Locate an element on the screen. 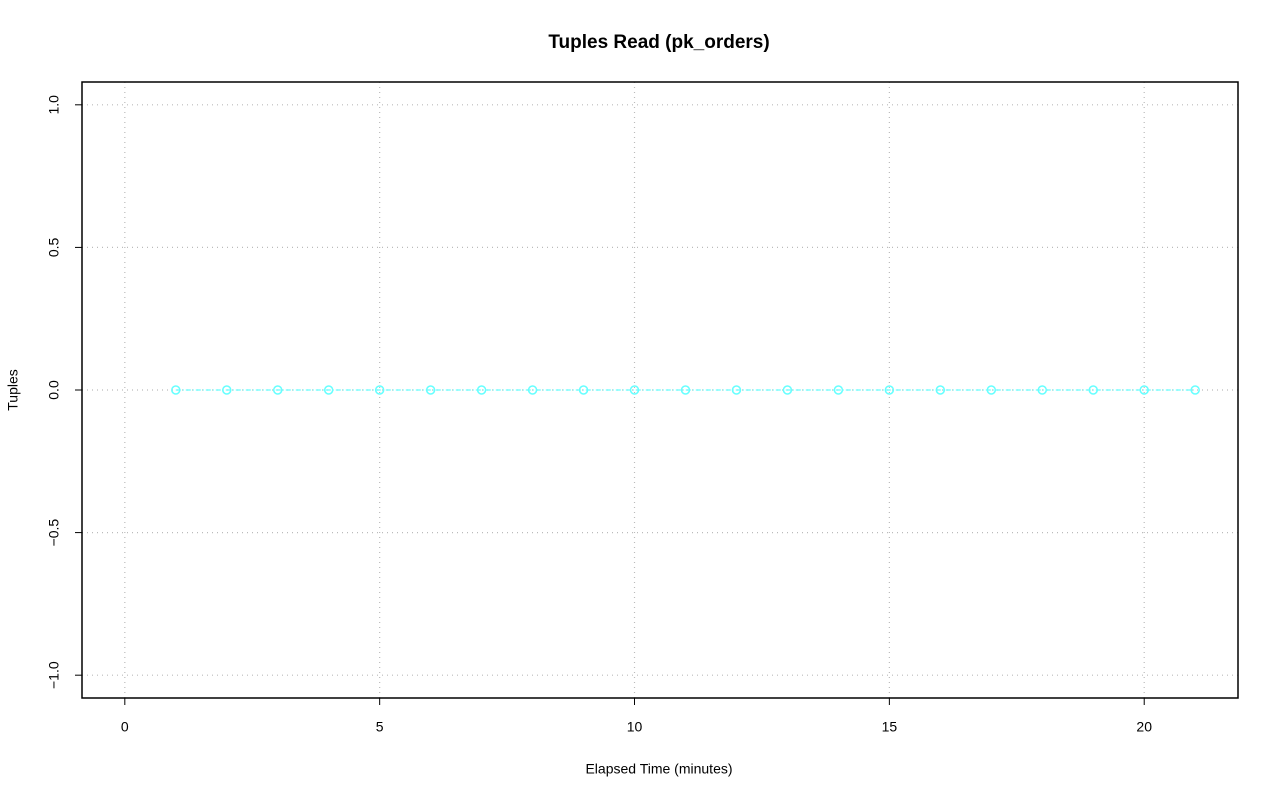 This screenshot has width=1280, height=801. y-tick-label: 1.0 is located at coordinates (54, 105).